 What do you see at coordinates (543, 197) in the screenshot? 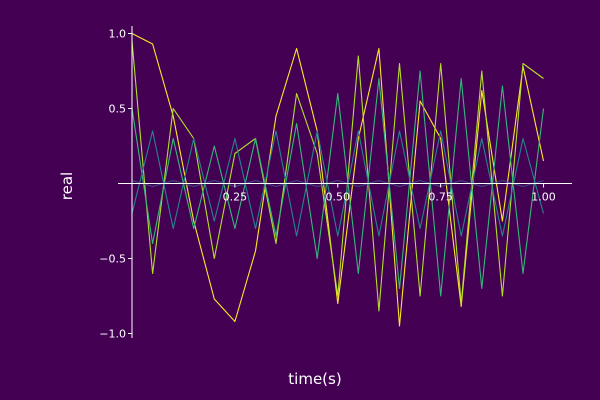
I see `x-tick-label: 1.00` at bounding box center [543, 197].